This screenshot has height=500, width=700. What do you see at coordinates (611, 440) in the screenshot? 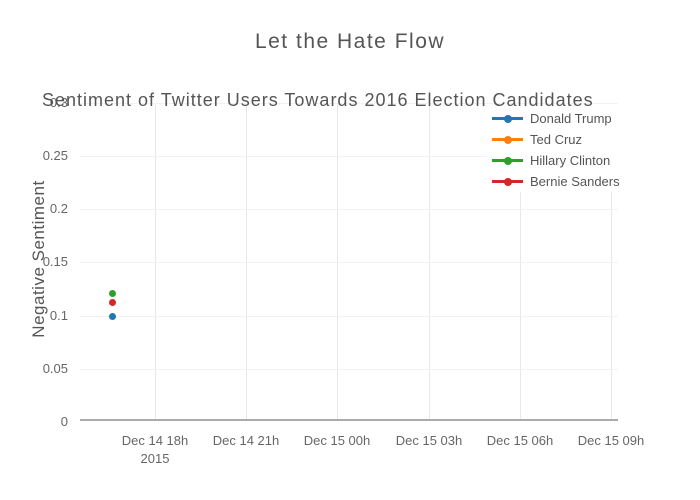
I see `x-tick-label: Dec 15 09h` at bounding box center [611, 440].